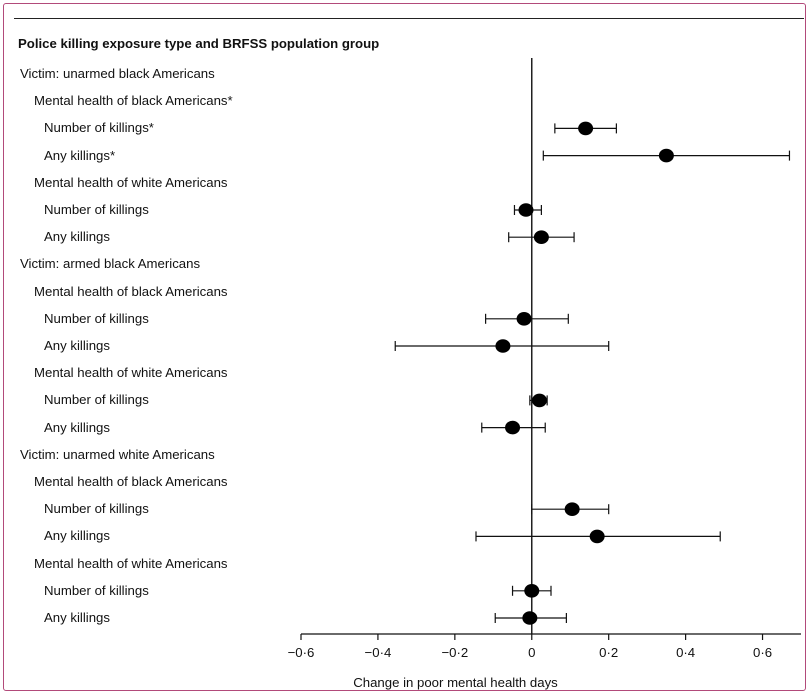  I want to click on x-tick-label: 0·6, so click(762, 652).